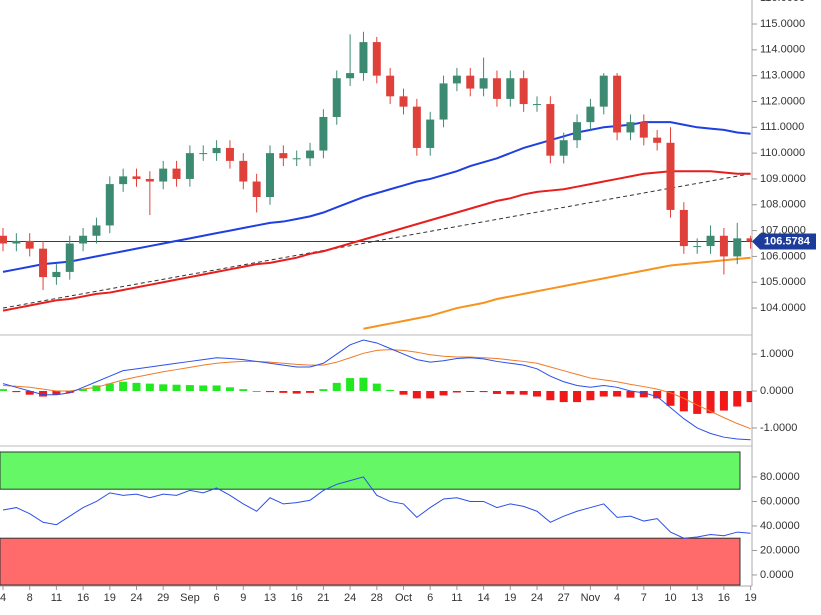 This screenshot has height=615, width=821. I want to click on x-tick-label: Oct, so click(403, 598).